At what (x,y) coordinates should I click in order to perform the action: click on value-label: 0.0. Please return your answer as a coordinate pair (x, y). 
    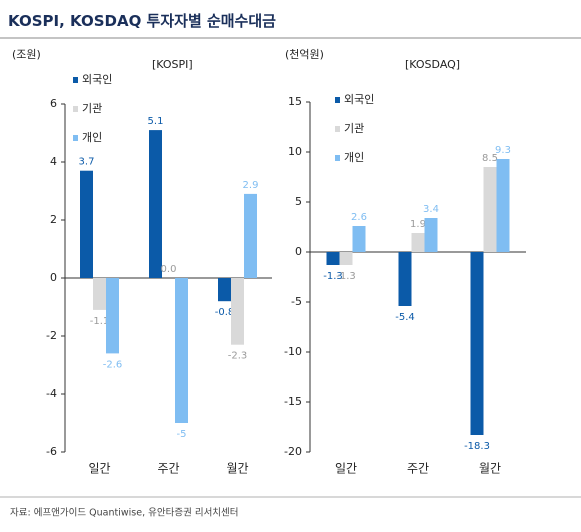
    Looking at the image, I should click on (169, 269).